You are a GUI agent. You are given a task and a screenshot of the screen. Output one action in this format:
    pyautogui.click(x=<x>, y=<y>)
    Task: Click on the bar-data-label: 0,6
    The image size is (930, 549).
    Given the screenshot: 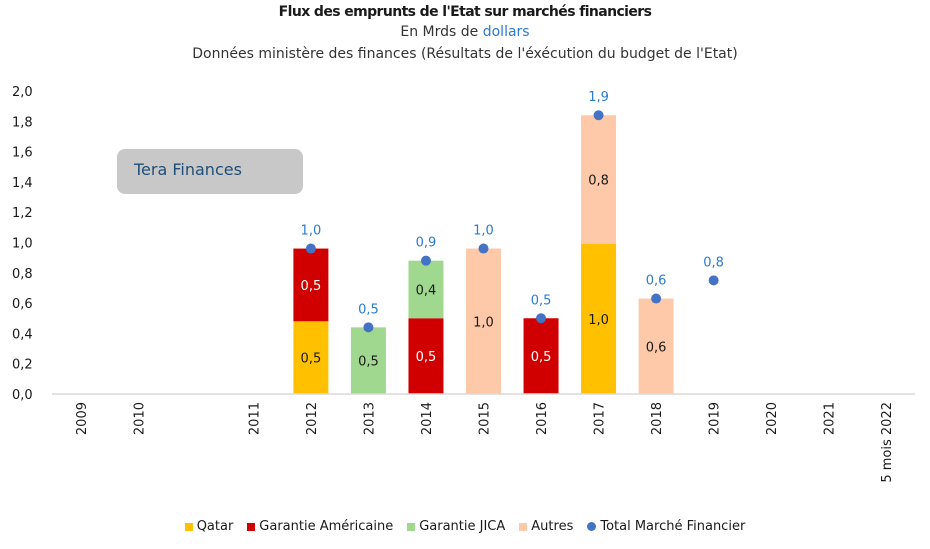 What is the action you would take?
    pyautogui.click(x=656, y=347)
    